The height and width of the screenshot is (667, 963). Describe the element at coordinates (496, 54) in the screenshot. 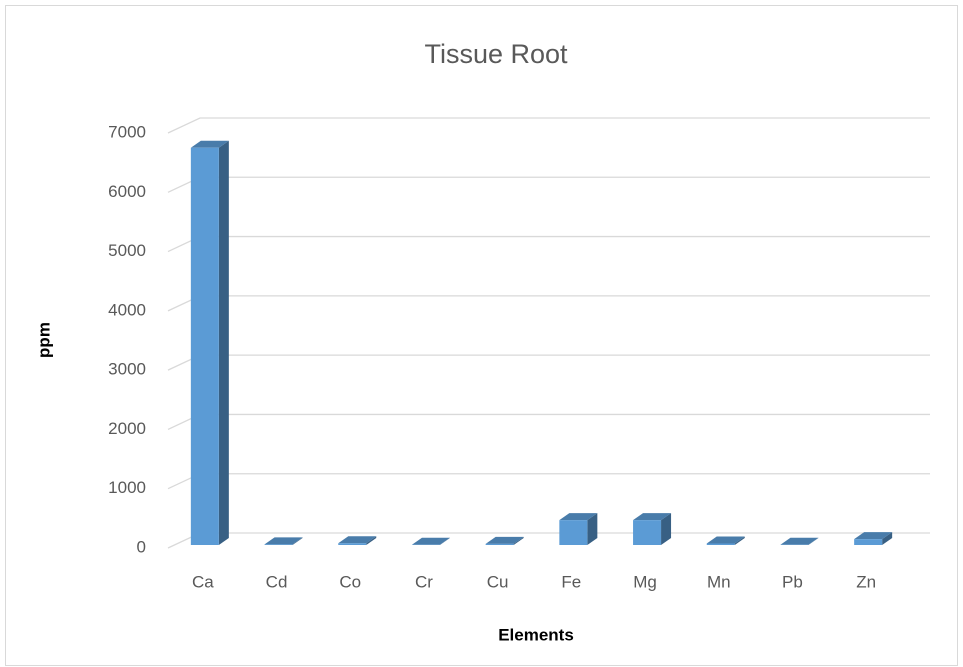

I see `chart-title: Tissue Root` at that location.